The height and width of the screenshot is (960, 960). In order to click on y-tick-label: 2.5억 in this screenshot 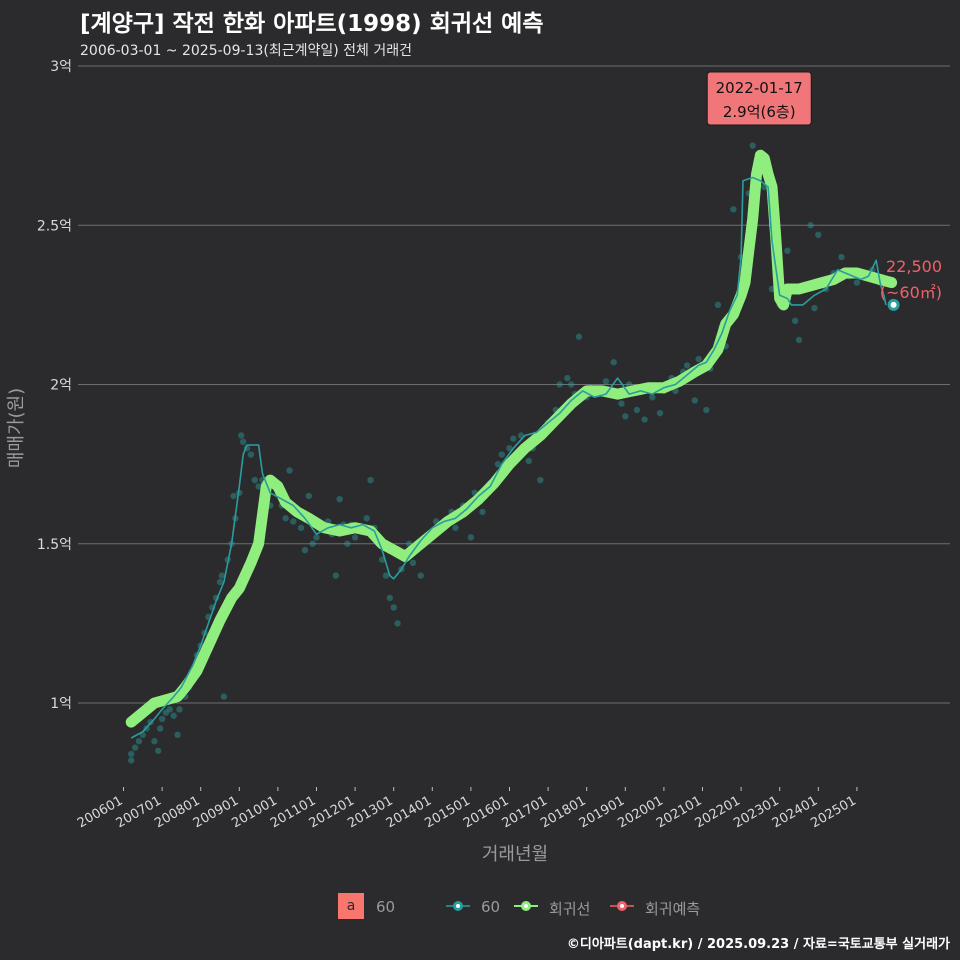, I will do `click(54, 226)`.